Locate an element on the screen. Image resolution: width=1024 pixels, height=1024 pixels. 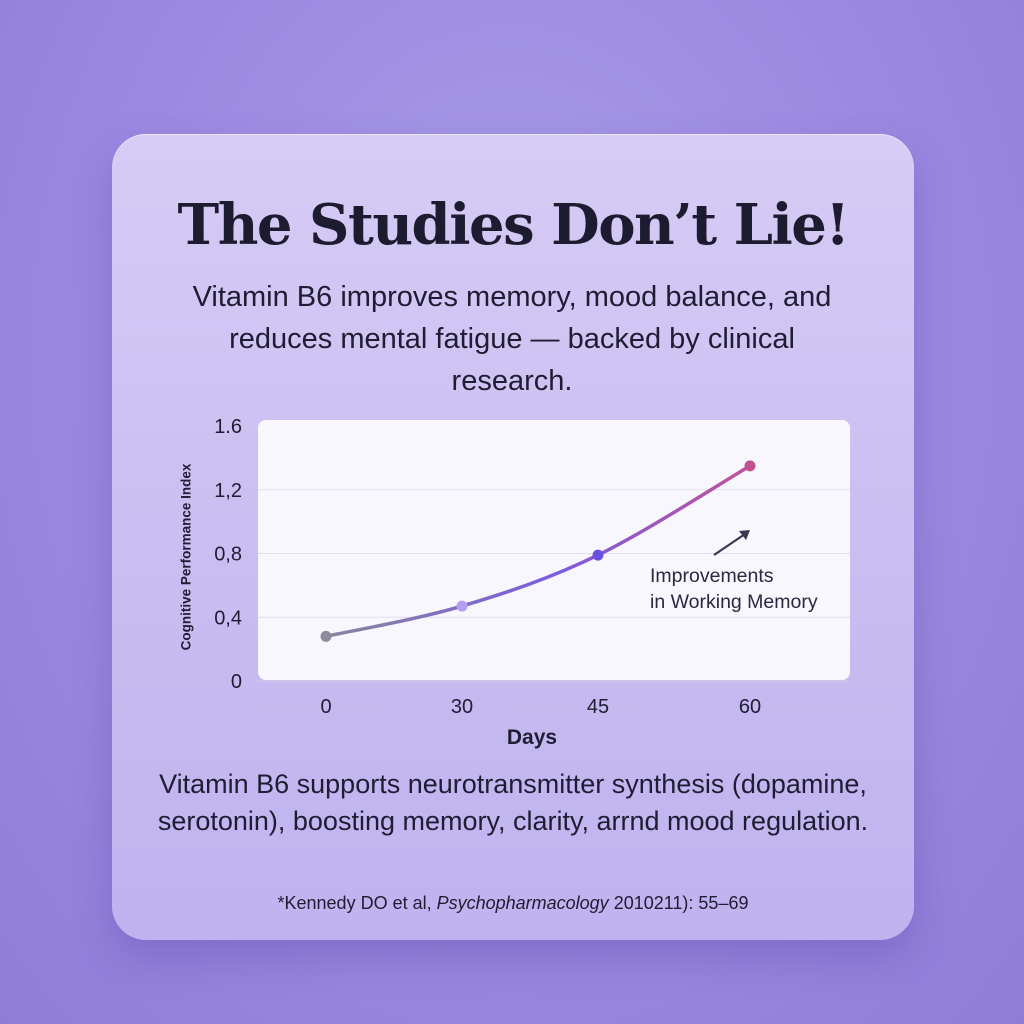
card-title: The Studies Don’t Lie! is located at coordinates (513, 225).